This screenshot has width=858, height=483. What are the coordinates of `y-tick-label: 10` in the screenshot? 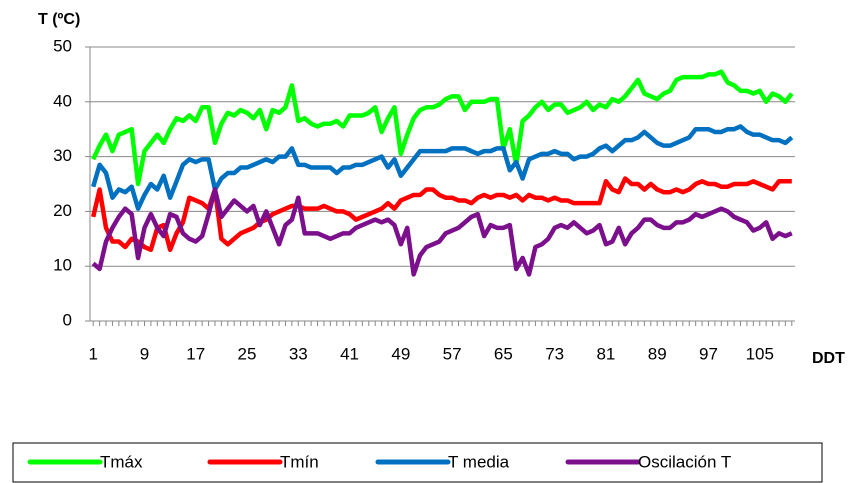 It's located at (62, 265).